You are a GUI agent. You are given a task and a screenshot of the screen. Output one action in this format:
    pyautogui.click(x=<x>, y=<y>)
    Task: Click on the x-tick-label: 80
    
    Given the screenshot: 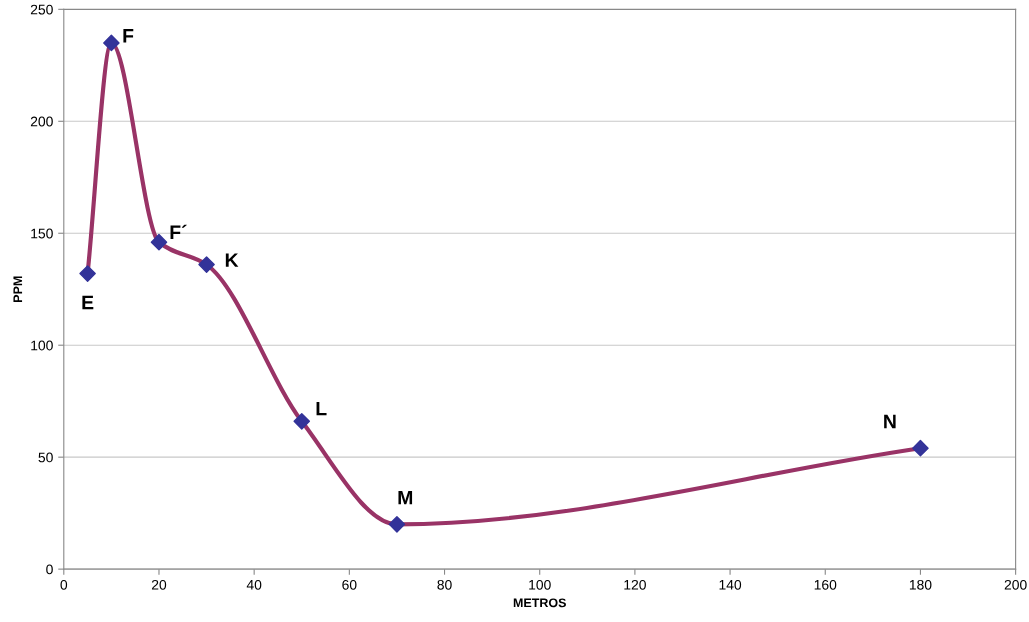 What is the action you would take?
    pyautogui.click(x=444, y=584)
    